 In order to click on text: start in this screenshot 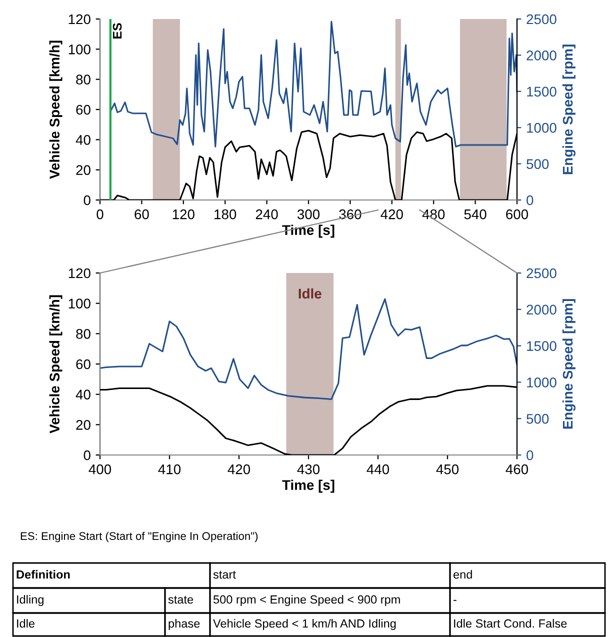, I will do `click(224, 574)`.